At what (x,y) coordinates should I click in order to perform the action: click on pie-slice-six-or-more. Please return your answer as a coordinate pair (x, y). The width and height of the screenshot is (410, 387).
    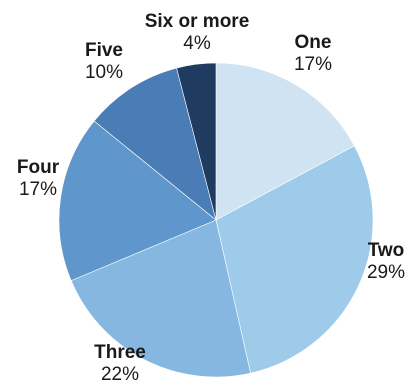
    Looking at the image, I should click on (196, 141).